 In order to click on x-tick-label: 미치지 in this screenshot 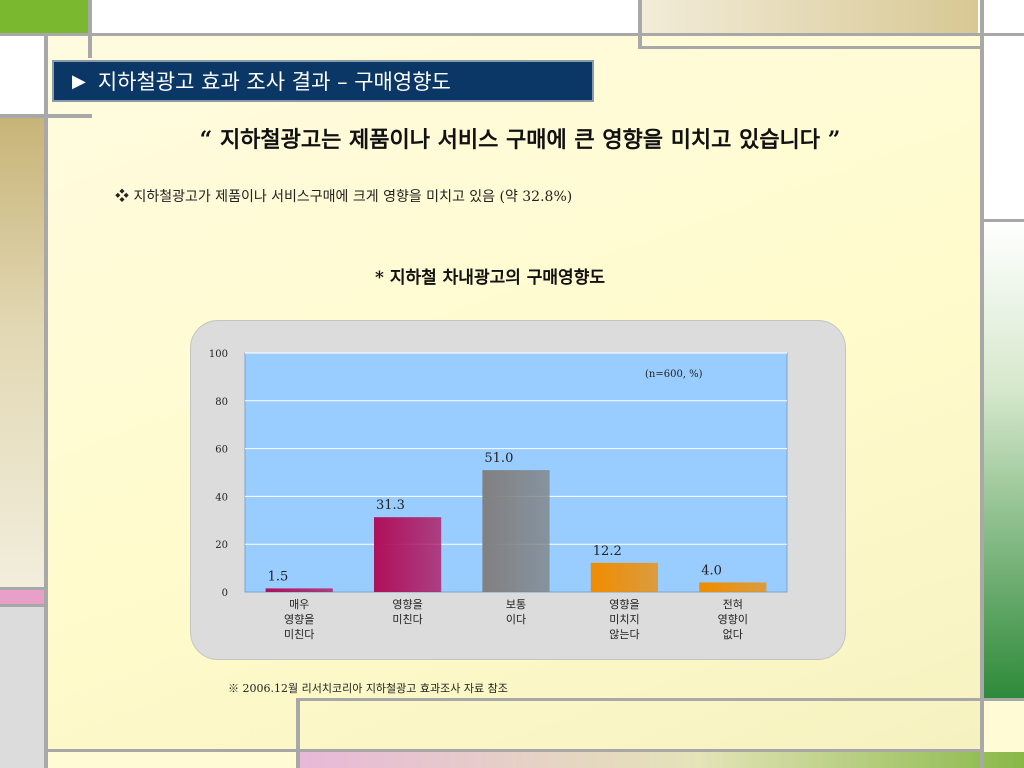, I will do `click(624, 619)`.